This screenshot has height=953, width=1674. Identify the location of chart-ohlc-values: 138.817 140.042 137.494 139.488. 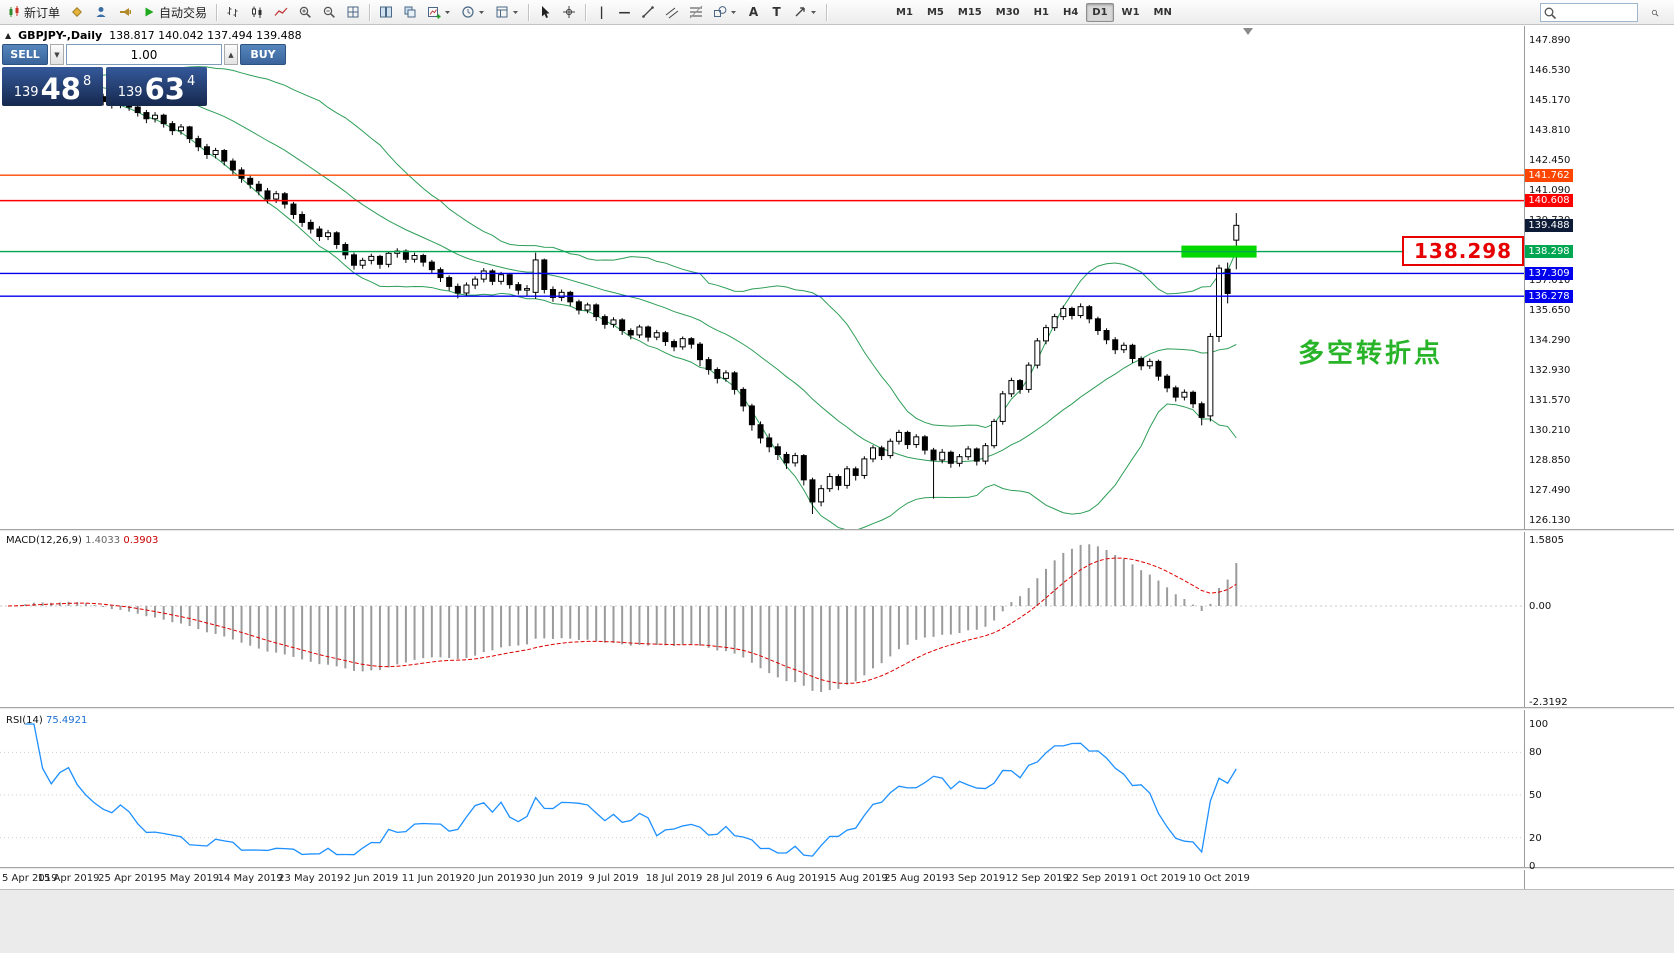
(205, 35).